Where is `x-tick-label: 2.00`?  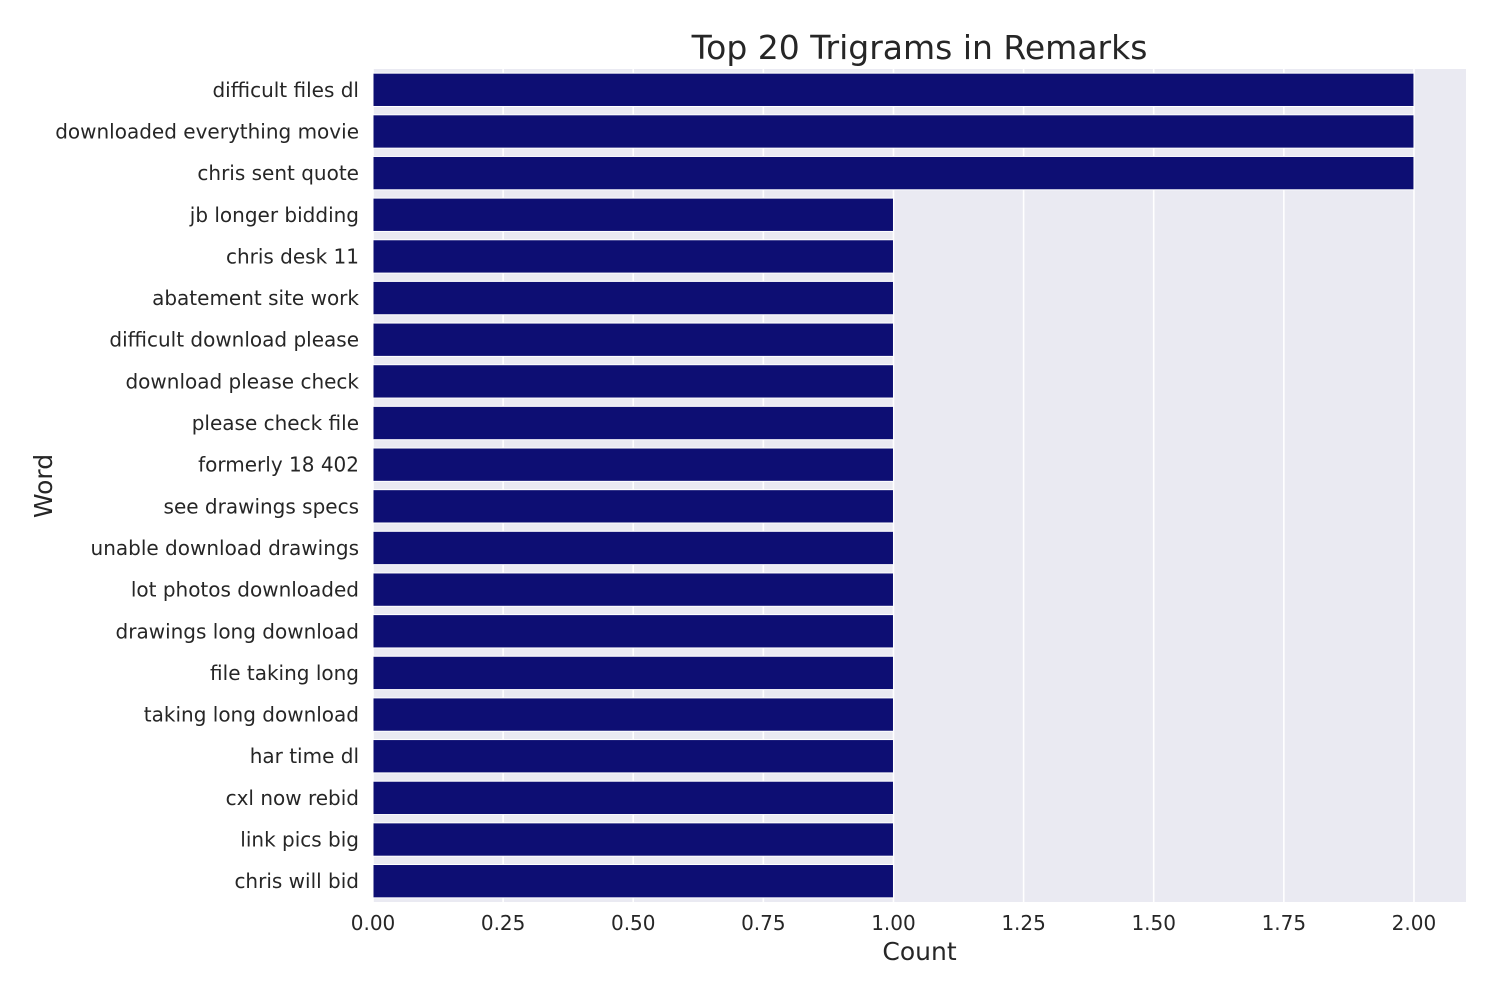
x-tick-label: 2.00 is located at coordinates (1414, 923).